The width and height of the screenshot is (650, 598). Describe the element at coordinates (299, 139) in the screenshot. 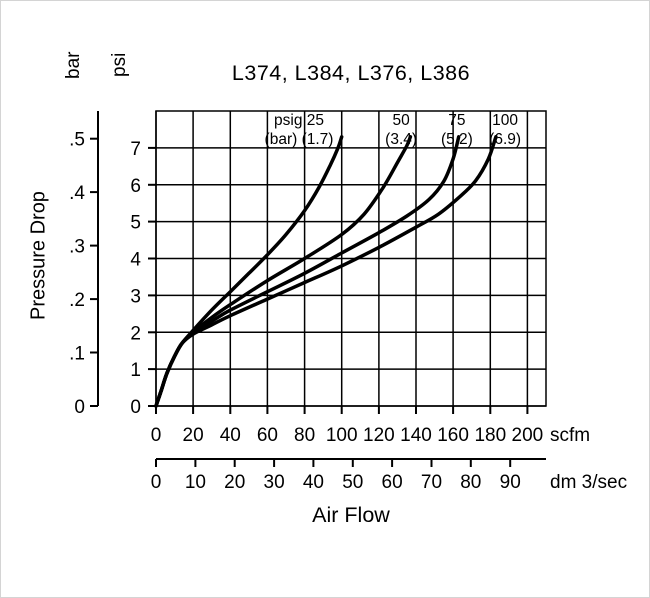

I see `curve-label-line2: (bar) (1.7)` at that location.